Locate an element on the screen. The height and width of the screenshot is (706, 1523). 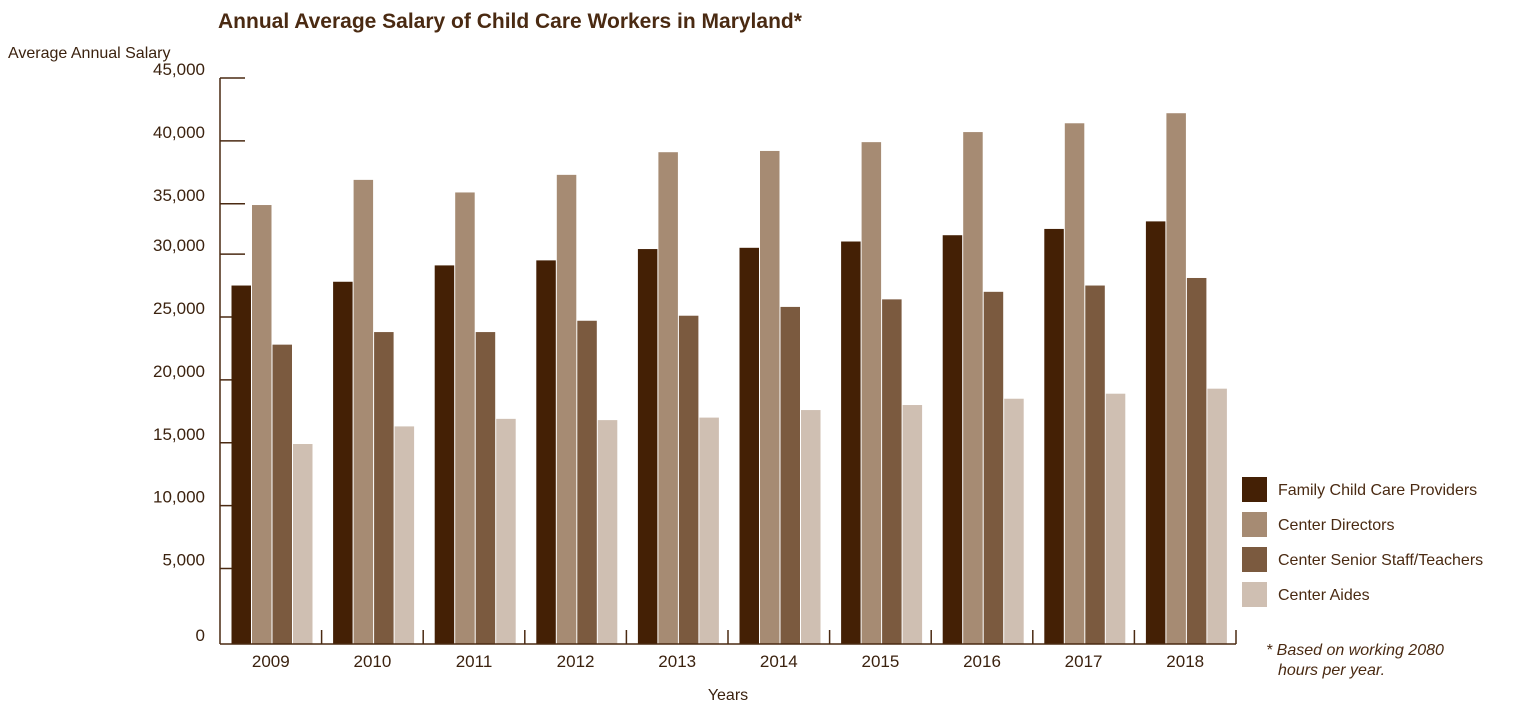
bar-center-senior-staff-teachers-2018 is located at coordinates (1196, 460).